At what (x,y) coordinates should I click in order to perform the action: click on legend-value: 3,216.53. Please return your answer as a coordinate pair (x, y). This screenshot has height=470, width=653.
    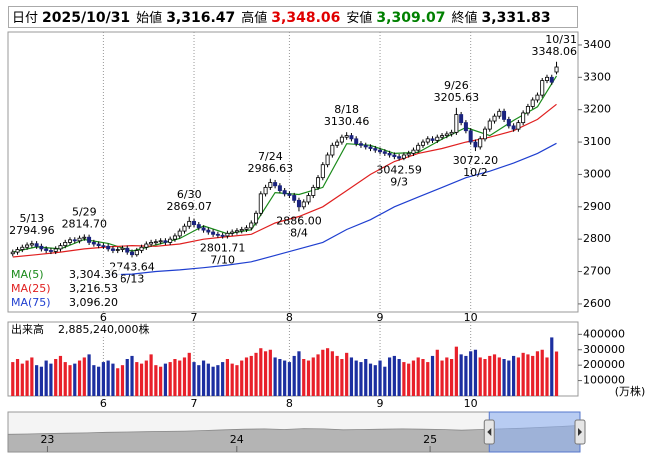
    Looking at the image, I should click on (93, 288).